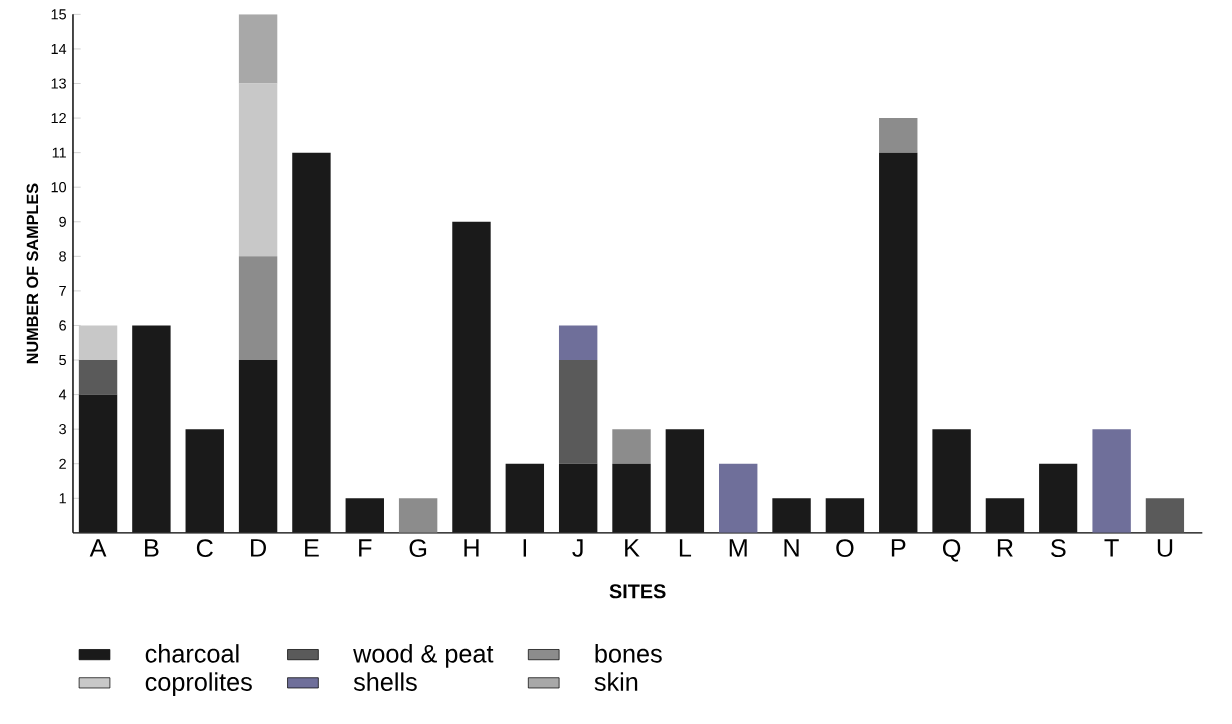  What do you see at coordinates (62, 221) in the screenshot?
I see `y-tick-label: 9` at bounding box center [62, 221].